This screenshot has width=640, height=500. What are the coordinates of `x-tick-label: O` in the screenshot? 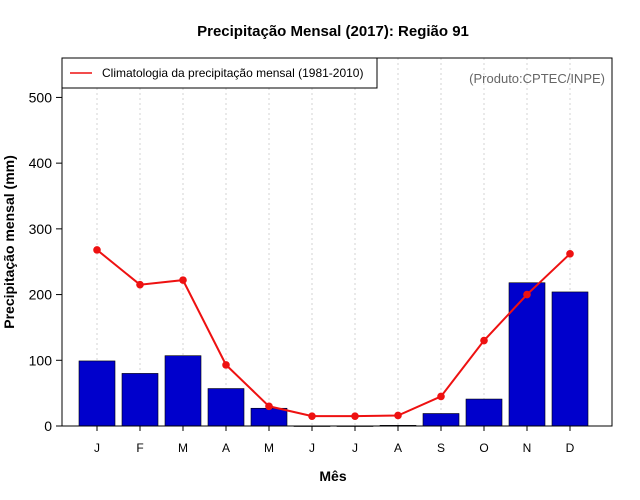 It's located at (483, 448).